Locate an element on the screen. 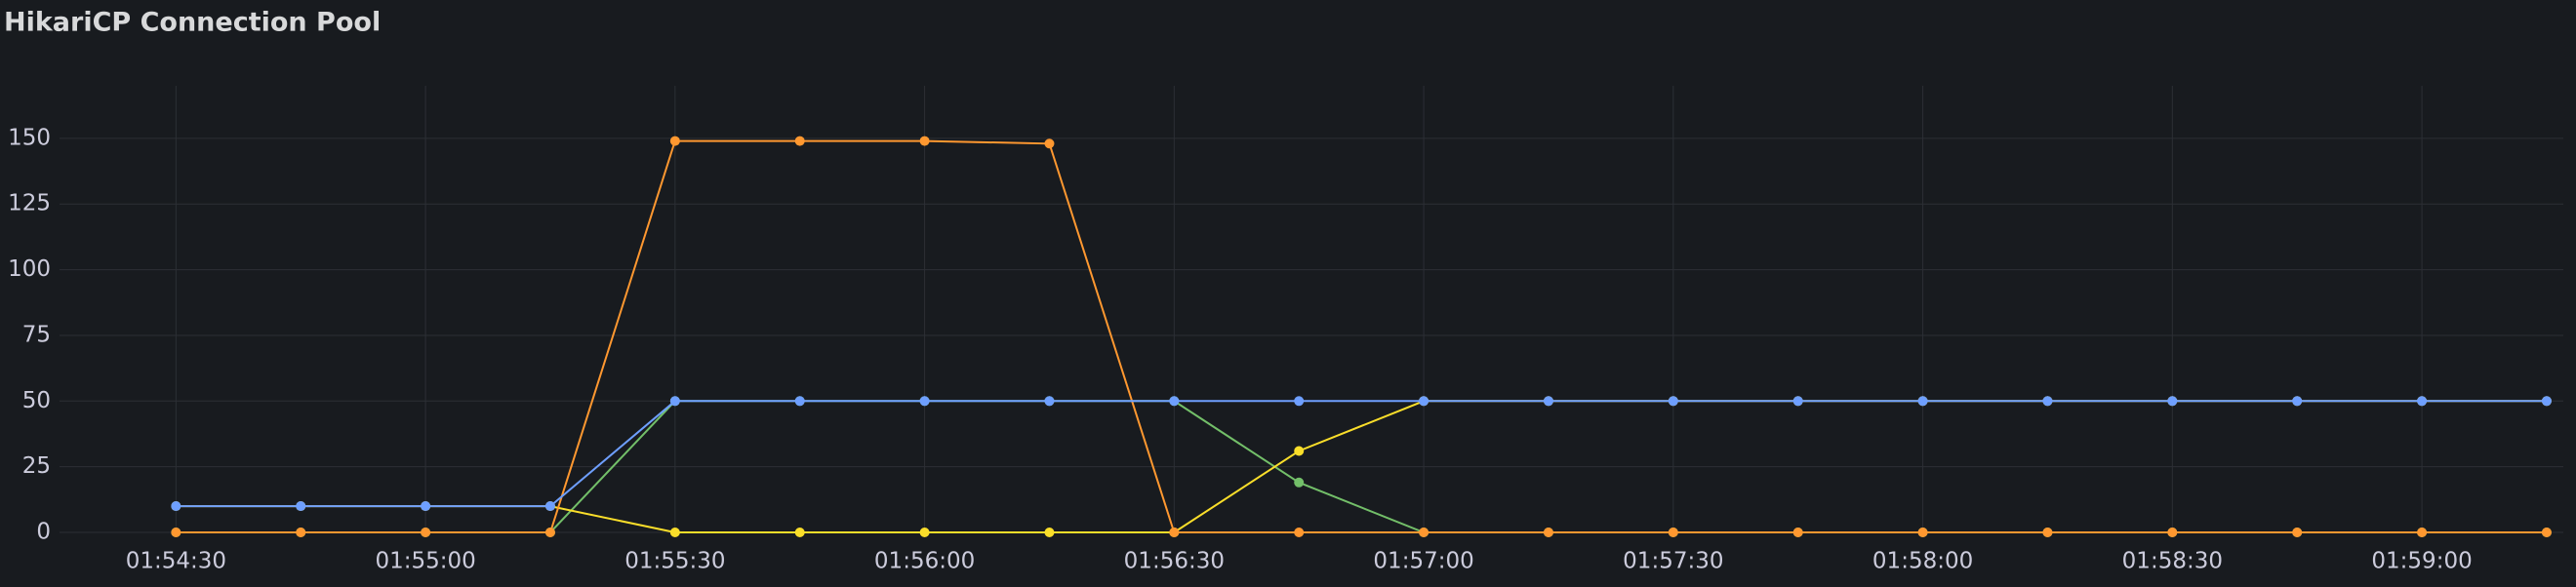 This screenshot has height=587, width=2576. y-tick-label: 25 is located at coordinates (36, 466).